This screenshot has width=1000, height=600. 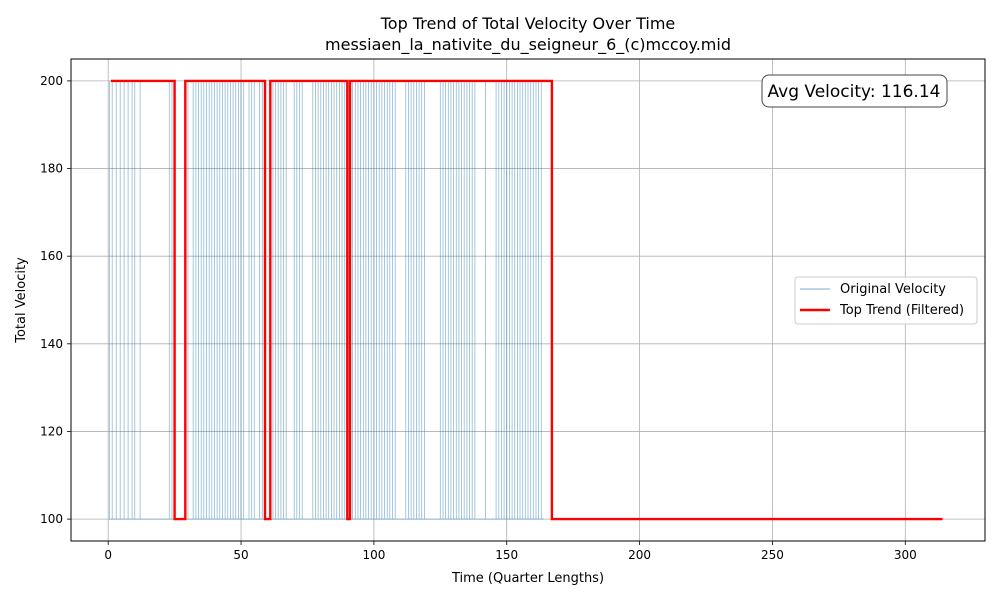 I want to click on annotation-box-frame, so click(x=854, y=91).